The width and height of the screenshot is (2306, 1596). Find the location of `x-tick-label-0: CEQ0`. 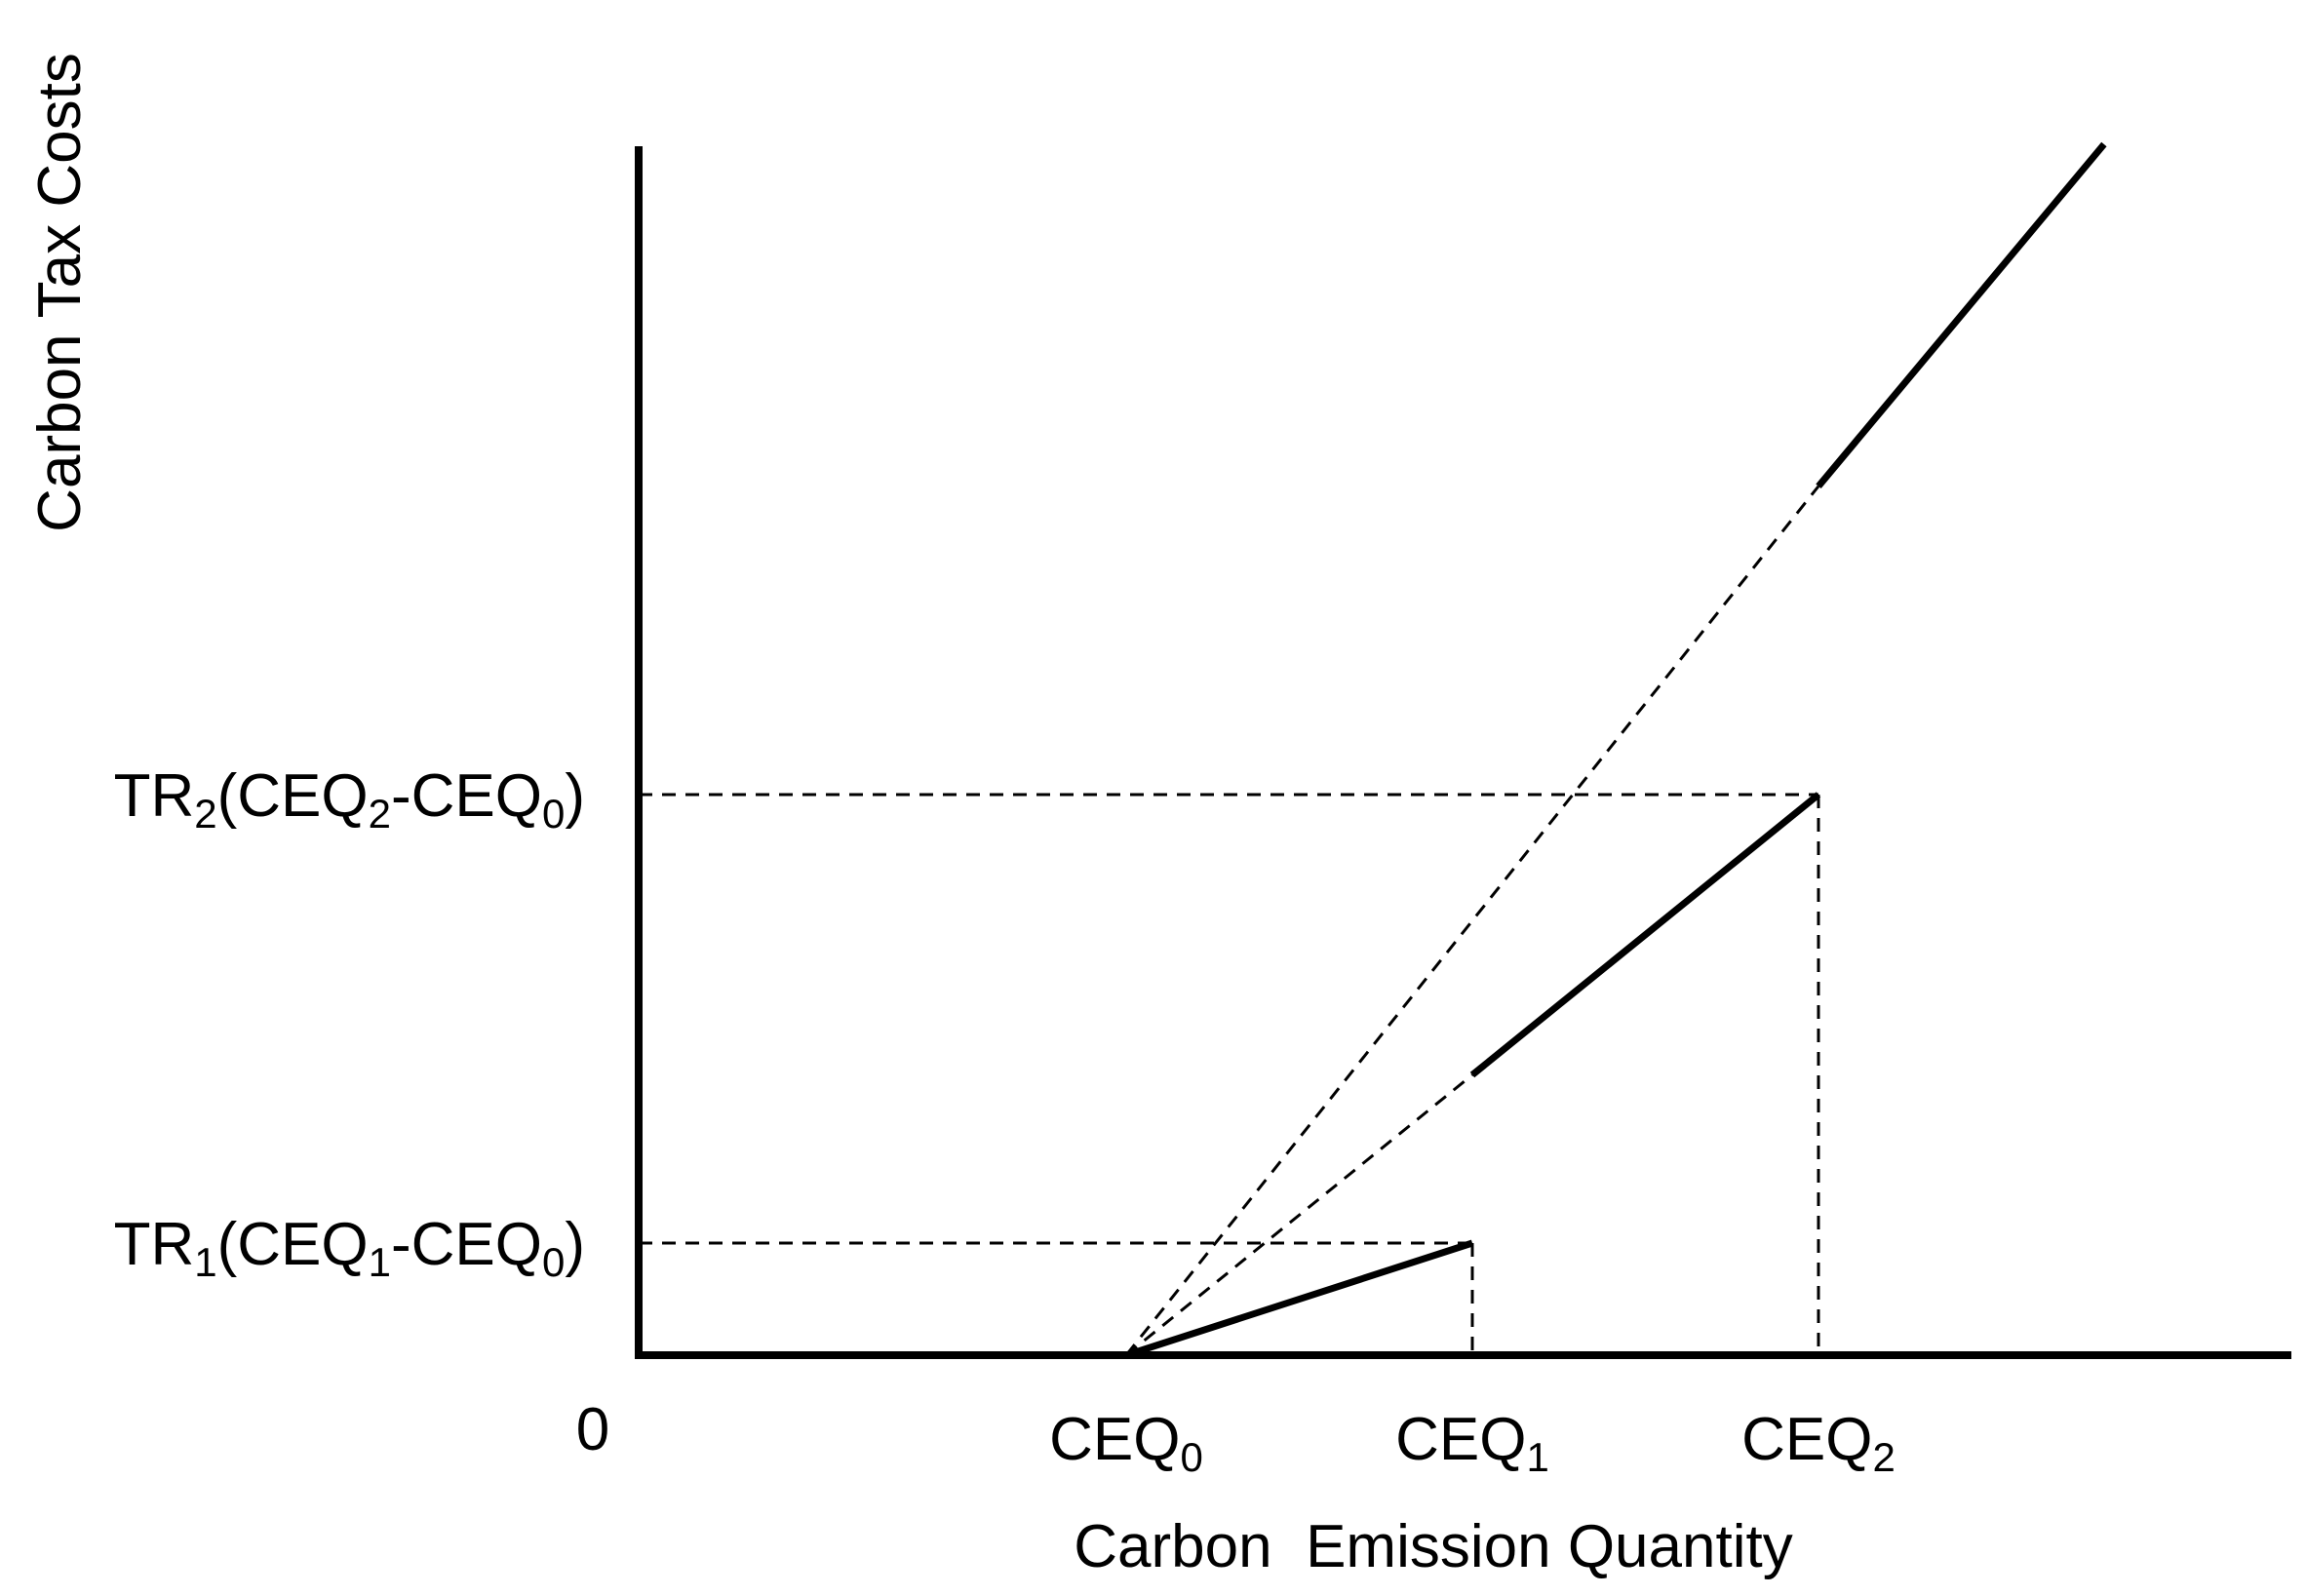

x-tick-label-0: CEQ0 is located at coordinates (1126, 1443).